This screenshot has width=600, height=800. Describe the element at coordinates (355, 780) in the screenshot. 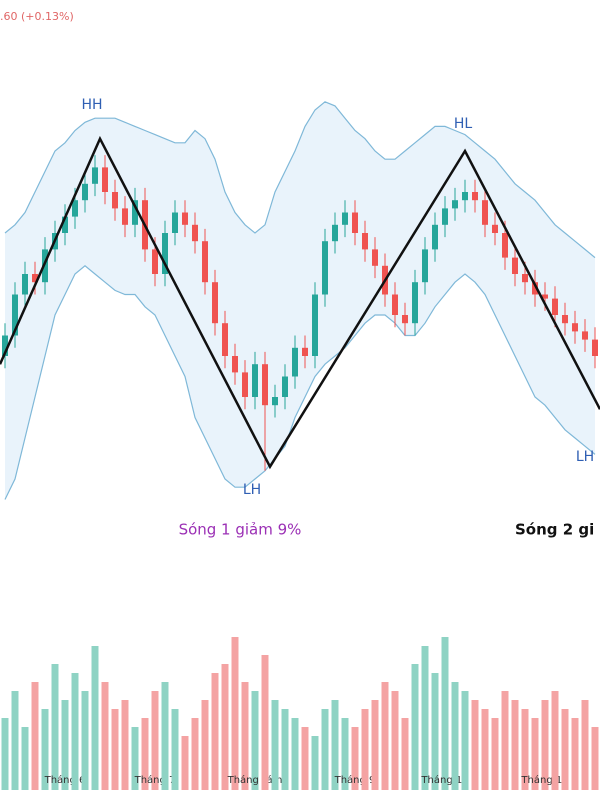

I see `x-tick-label: Tháng 9` at that location.